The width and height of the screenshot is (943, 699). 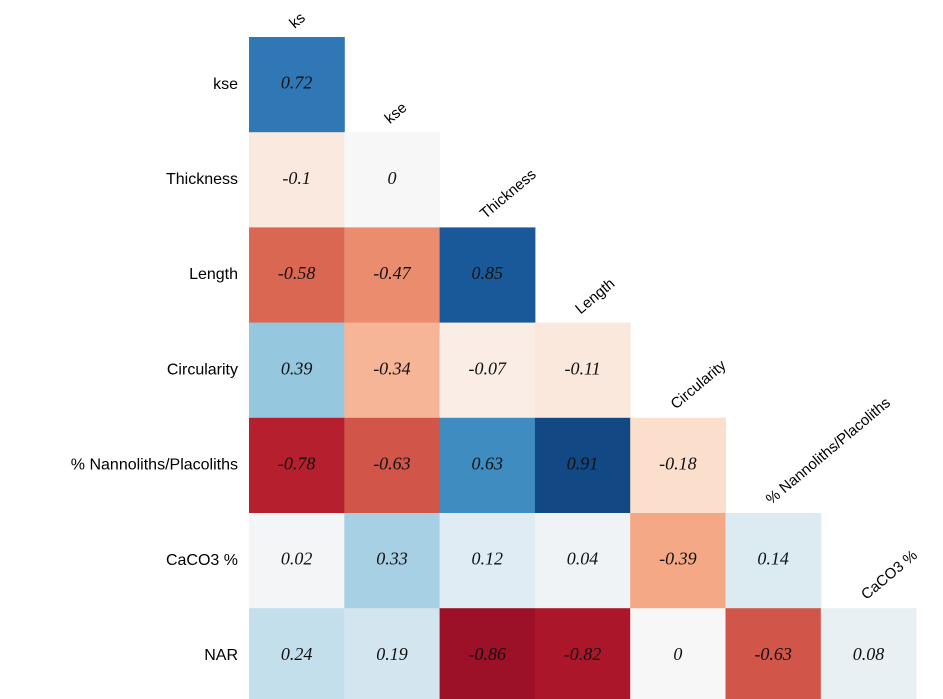 I want to click on cell-value: -0.07, so click(x=488, y=368).